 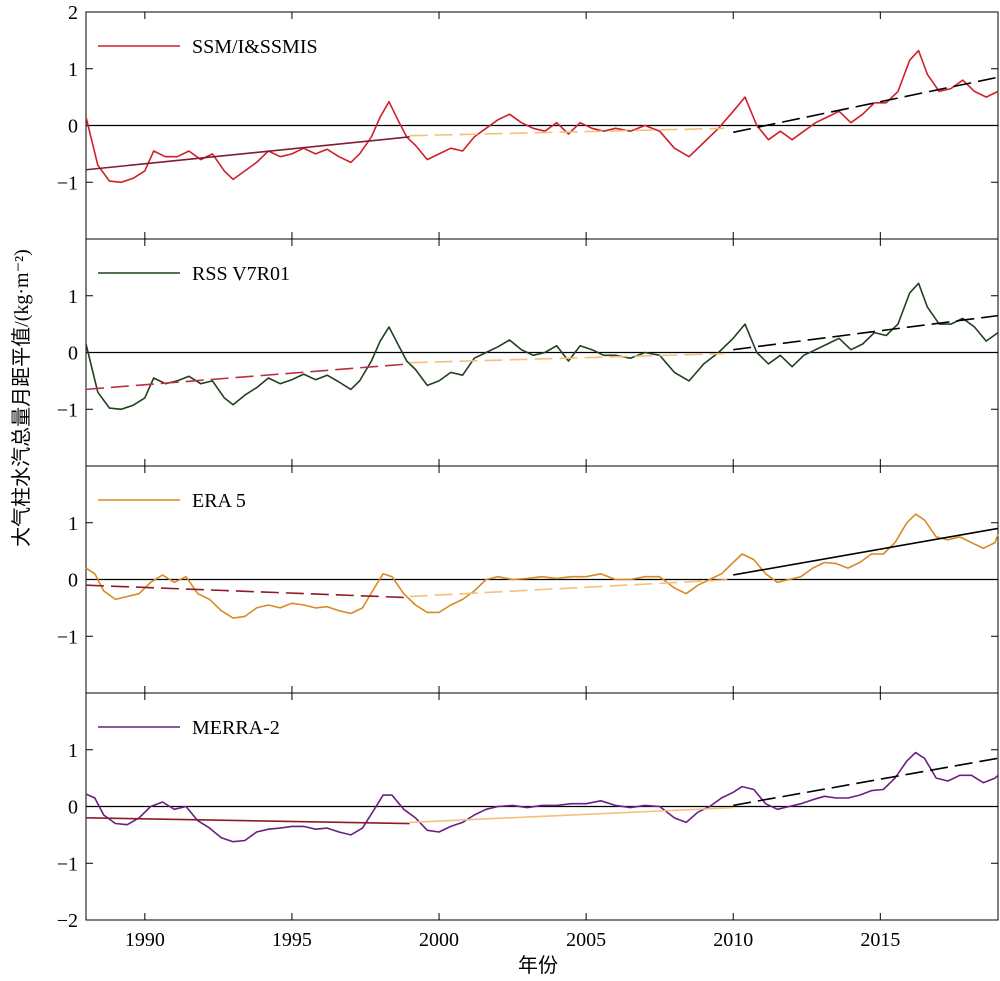 What do you see at coordinates (236, 728) in the screenshot?
I see `legend-label: MERRA-2` at bounding box center [236, 728].